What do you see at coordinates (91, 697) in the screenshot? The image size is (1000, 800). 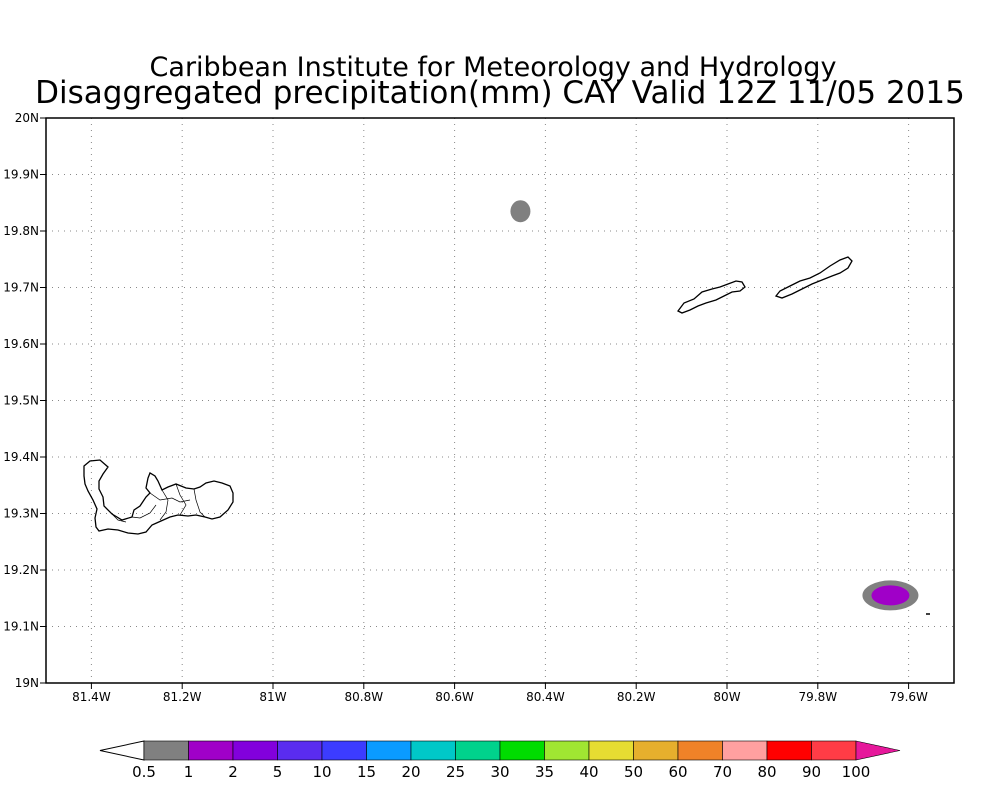 I see `x-tick-label: 81.4W` at bounding box center [91, 697].